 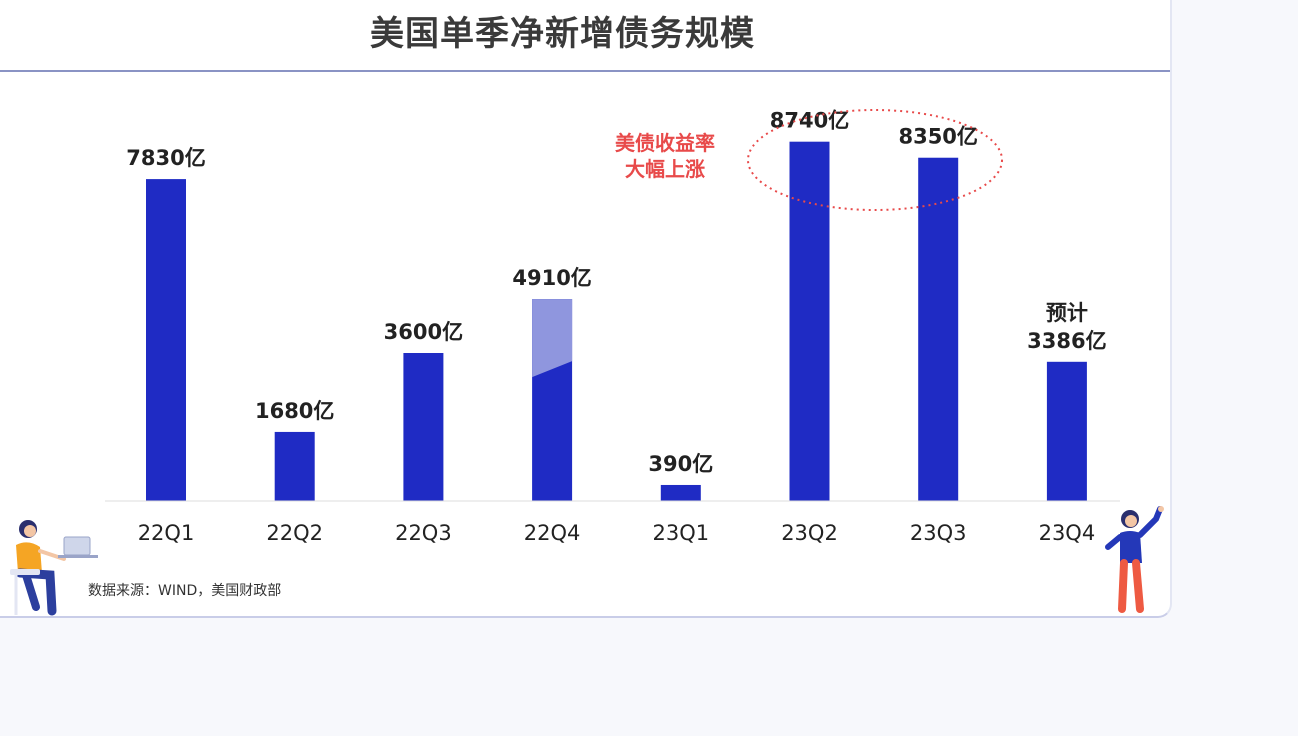 What do you see at coordinates (1067, 533) in the screenshot?
I see `x-tick-23Q4: 23Q4` at bounding box center [1067, 533].